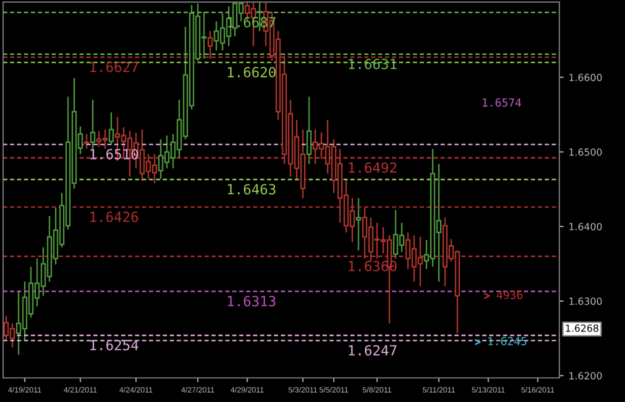  Describe the element at coordinates (502, 102) in the screenshot. I see `annotation: 1.6574` at that location.